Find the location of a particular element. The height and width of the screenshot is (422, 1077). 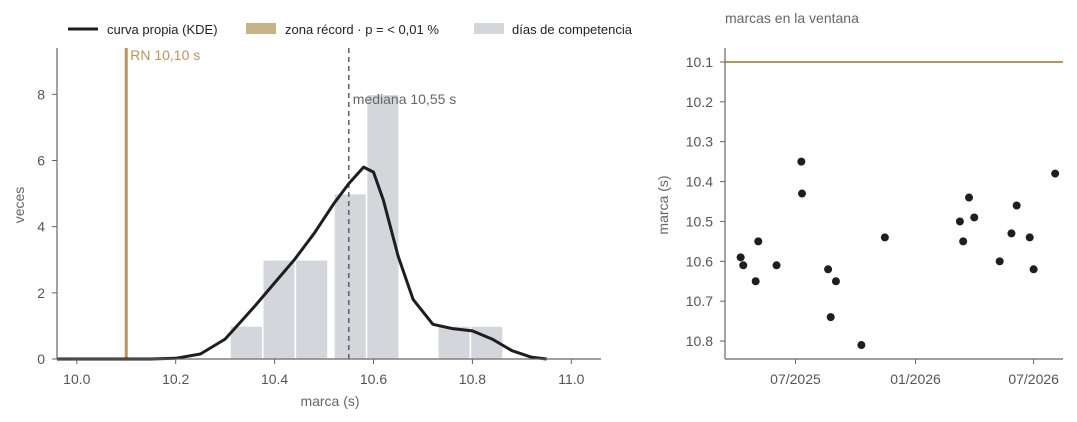

y-tick-label-4: 8 is located at coordinates (41, 94).